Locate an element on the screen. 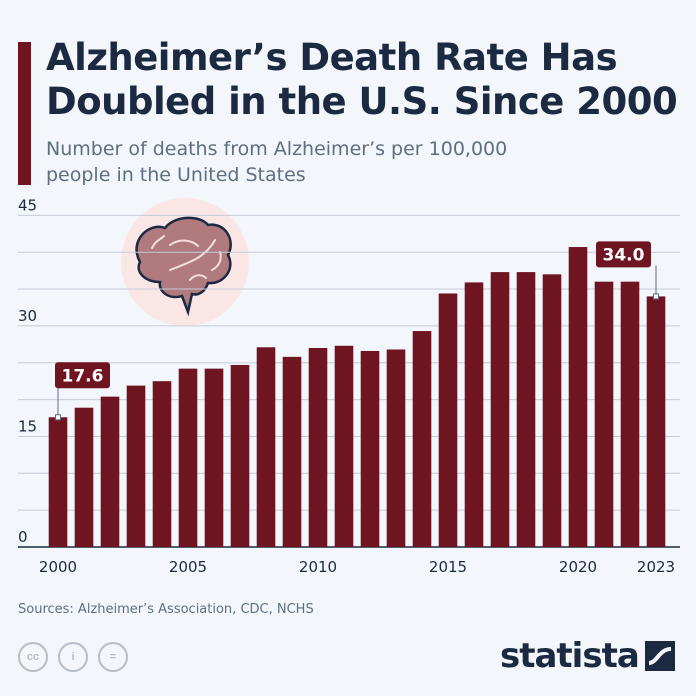 The height and width of the screenshot is (696, 696). statista-mark-icon is located at coordinates (659, 656).